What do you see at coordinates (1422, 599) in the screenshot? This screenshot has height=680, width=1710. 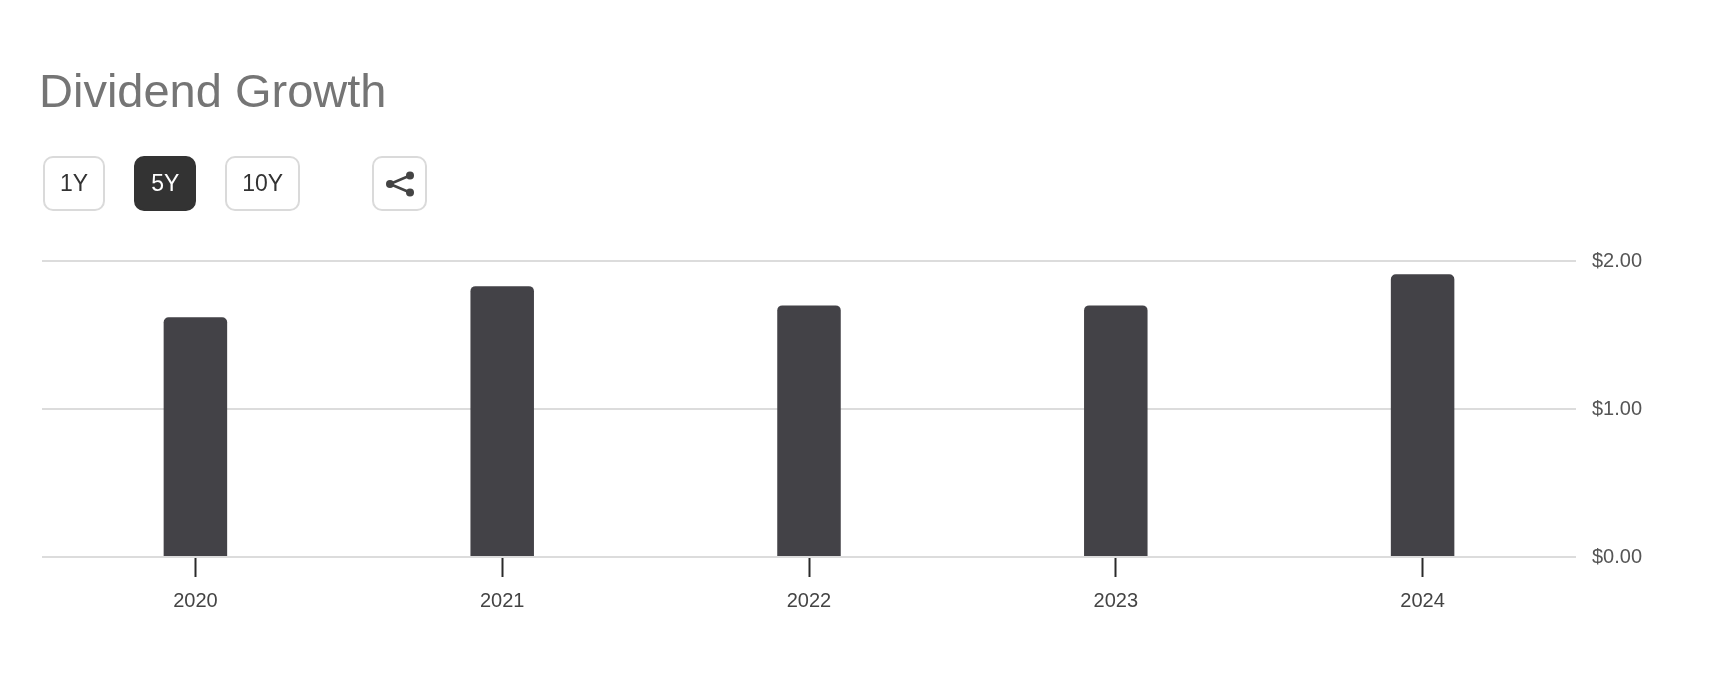 I see `x-tick-label: 2024` at bounding box center [1422, 599].